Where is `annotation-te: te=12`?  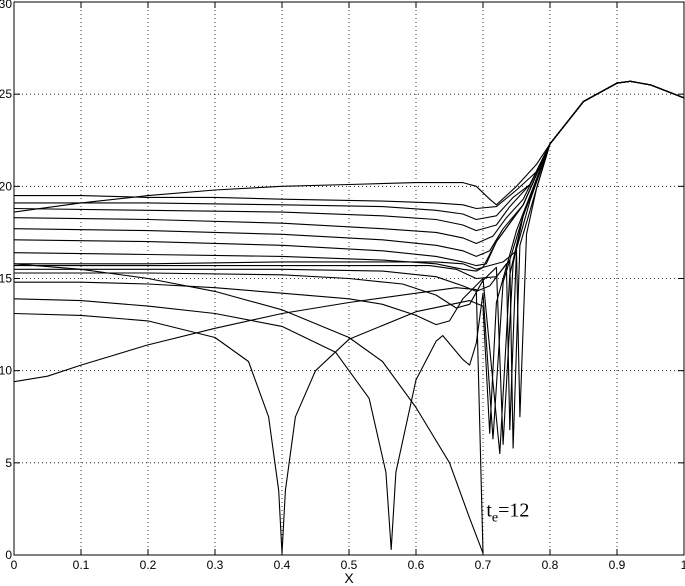
annotation-te: te=12 is located at coordinates (507, 512).